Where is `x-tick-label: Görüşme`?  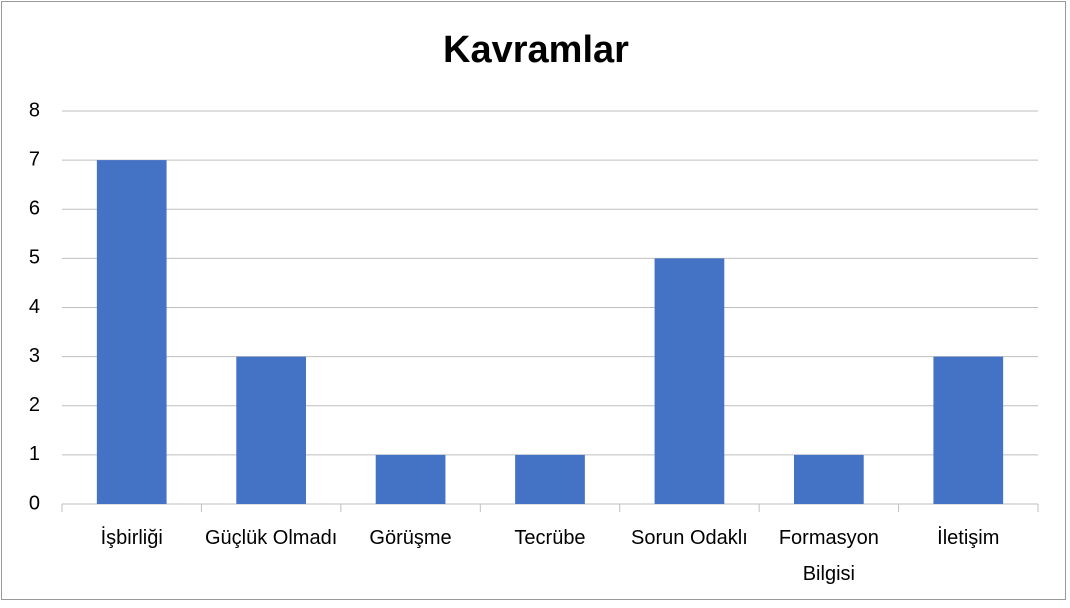
x-tick-label: Görüşme is located at coordinates (410, 538).